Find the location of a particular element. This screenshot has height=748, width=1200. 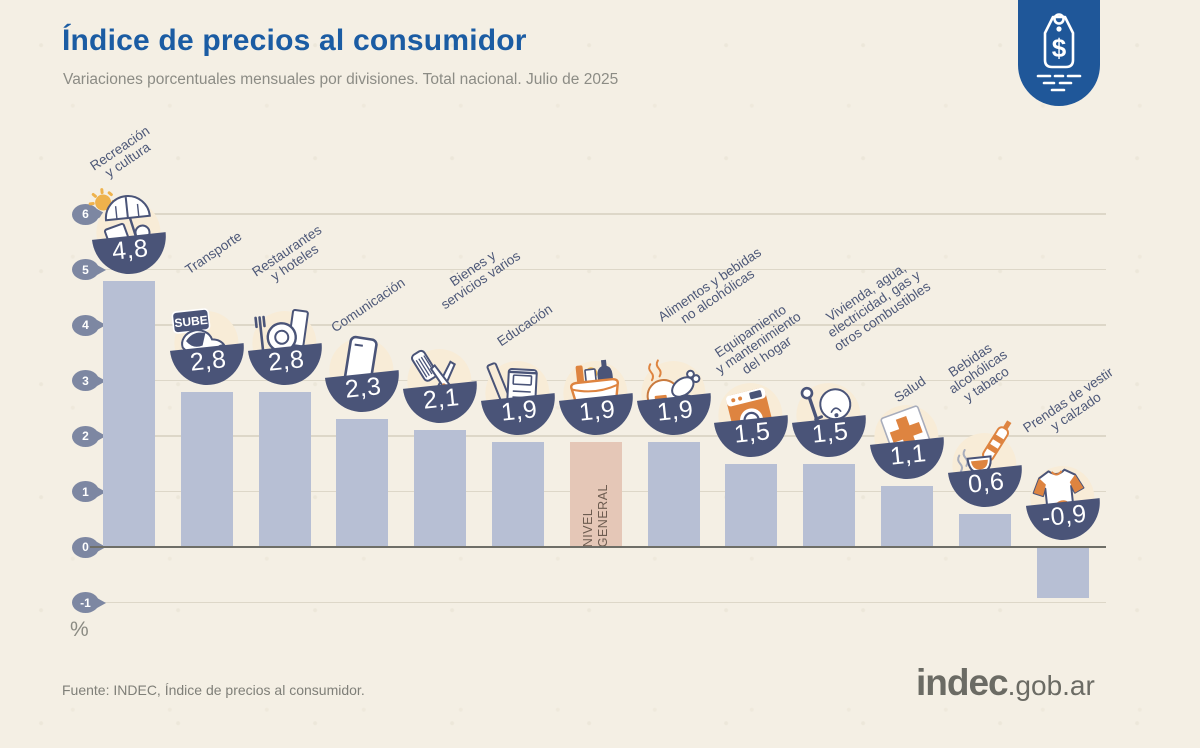

badge-bebidas-alcoholicas-y-tabaco: 0,6 is located at coordinates (985, 468).